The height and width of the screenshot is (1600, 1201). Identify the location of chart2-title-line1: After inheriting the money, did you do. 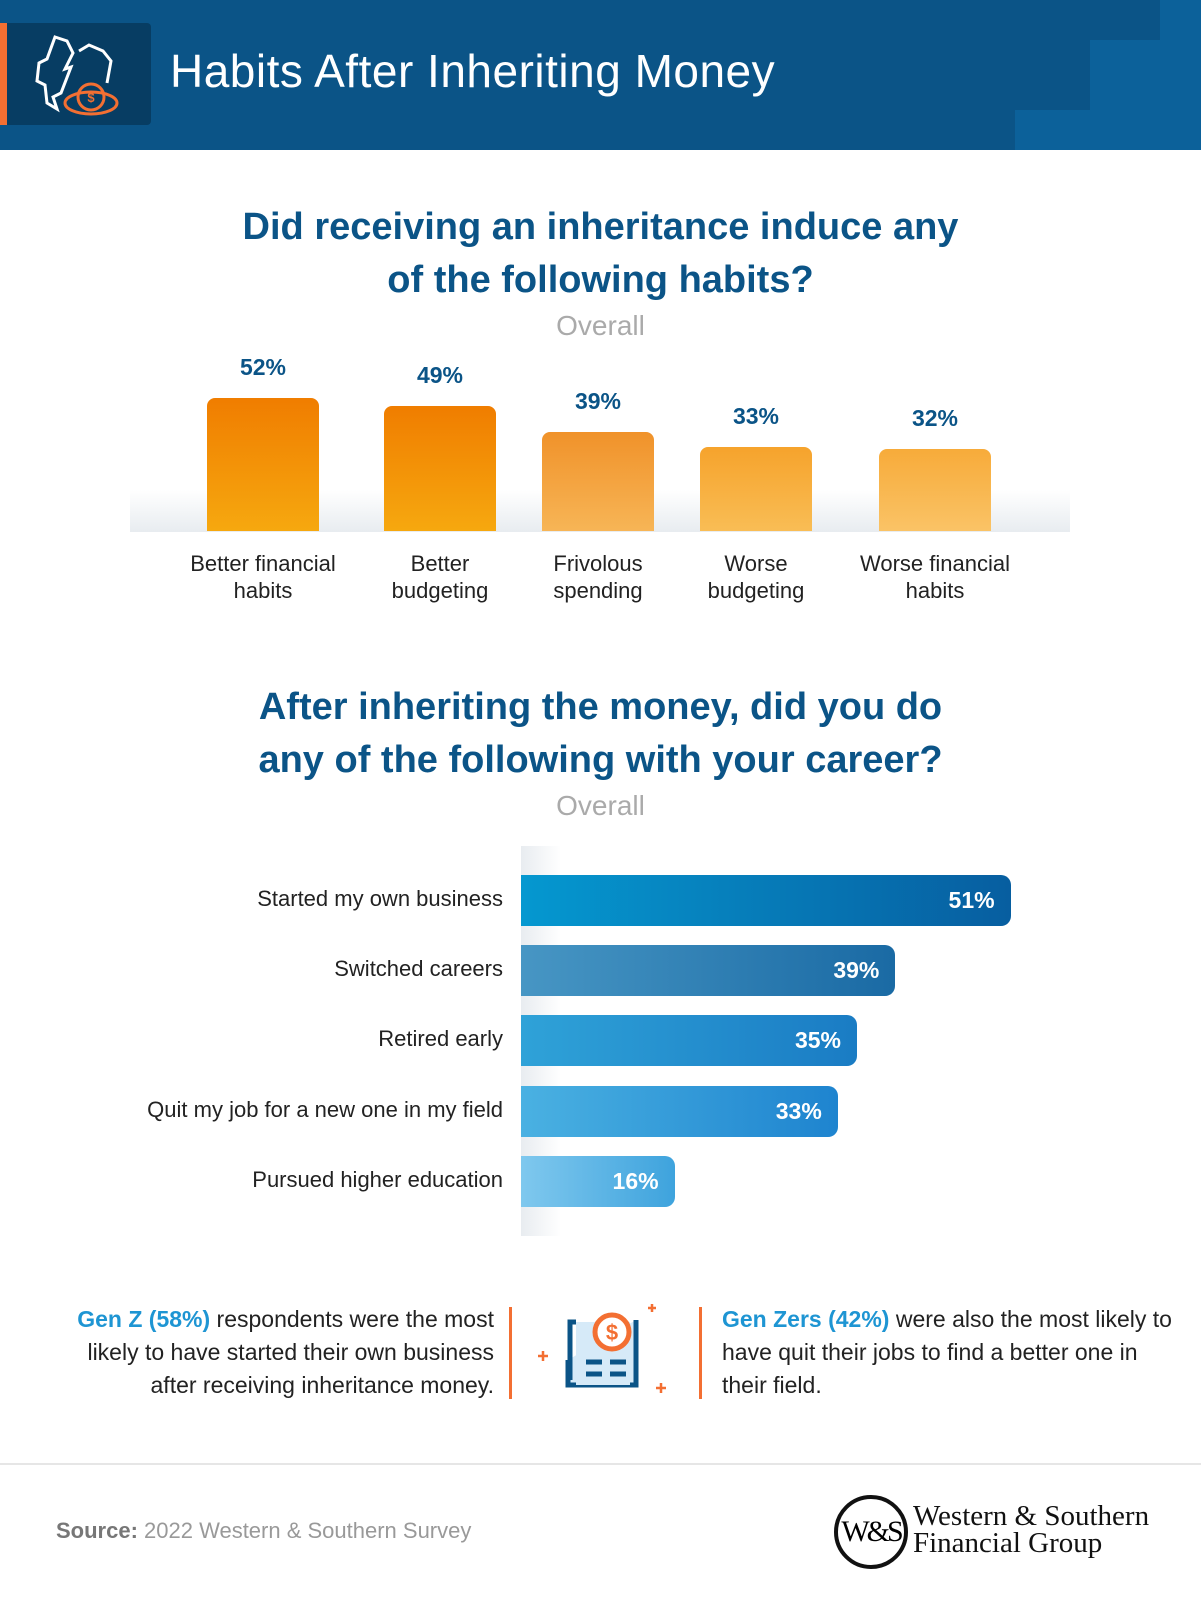
(600, 707).